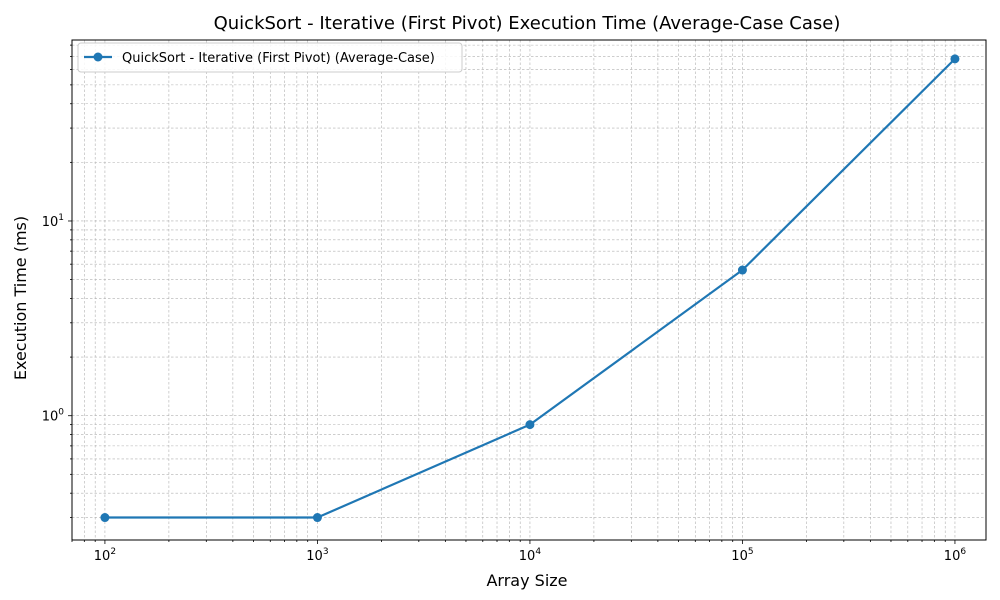 This screenshot has height=600, width=1000. Describe the element at coordinates (317, 555) in the screenshot. I see `x-tick-label: 103` at that location.